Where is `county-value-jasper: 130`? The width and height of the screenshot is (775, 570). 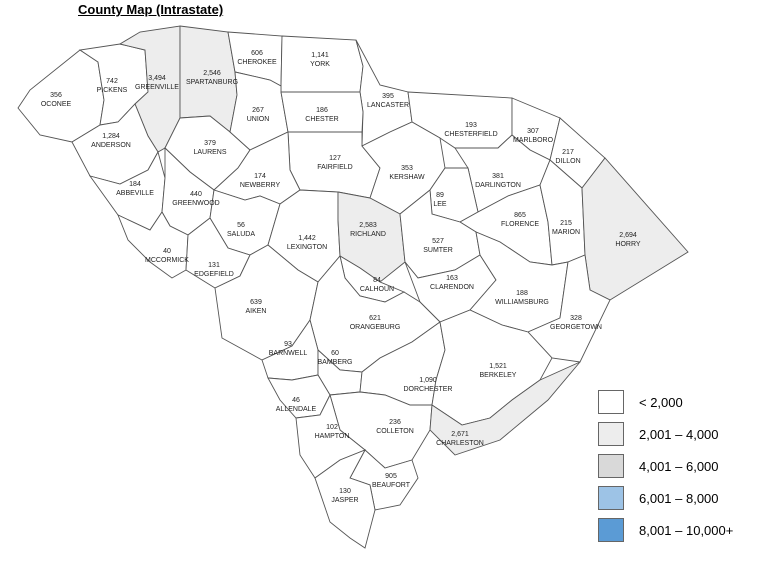
county-value-jasper: 130 is located at coordinates (345, 491).